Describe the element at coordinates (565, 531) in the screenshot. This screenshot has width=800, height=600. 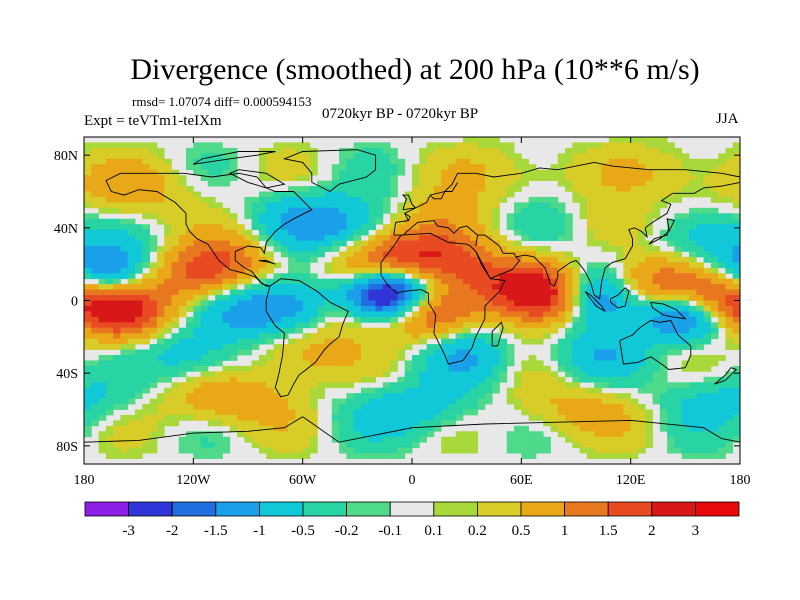
I see `colorbar-label: 1` at that location.